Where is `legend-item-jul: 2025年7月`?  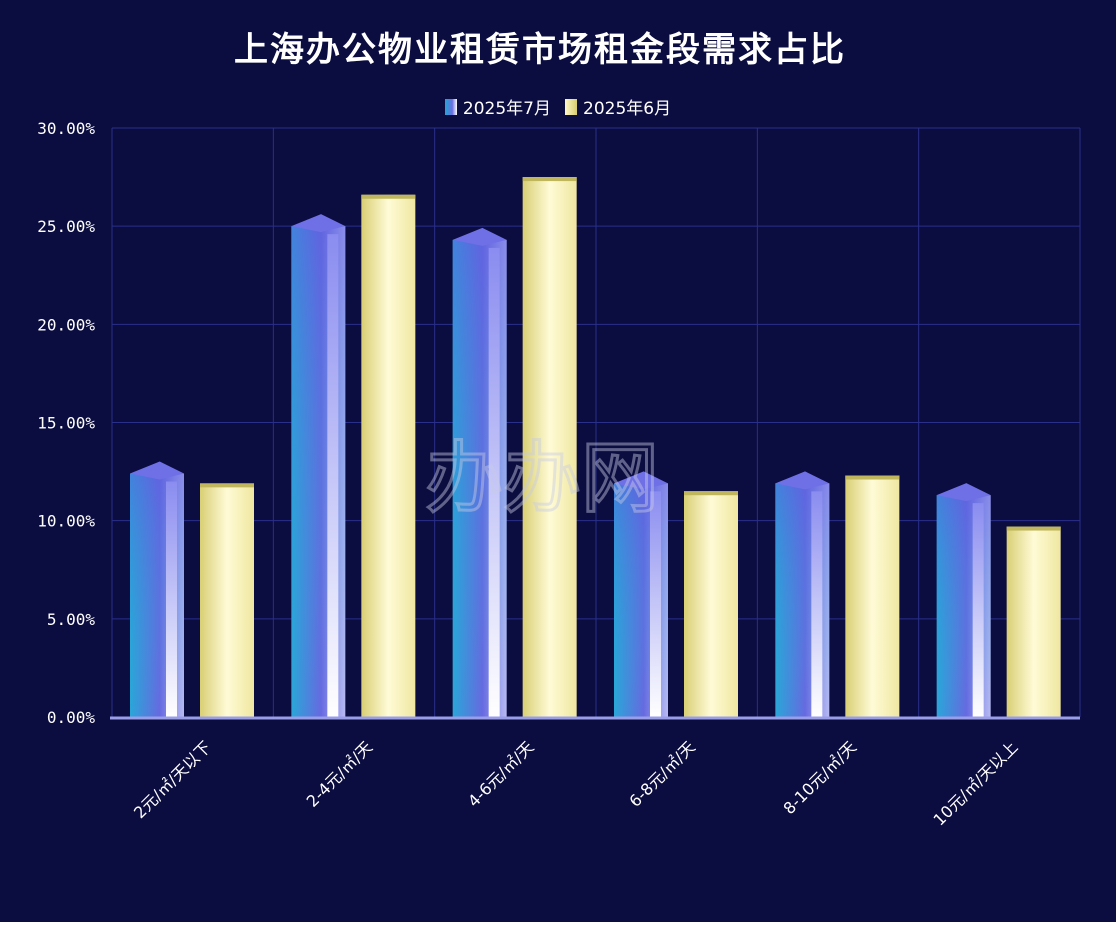 legend-item-jul: 2025年7月 is located at coordinates (497, 106).